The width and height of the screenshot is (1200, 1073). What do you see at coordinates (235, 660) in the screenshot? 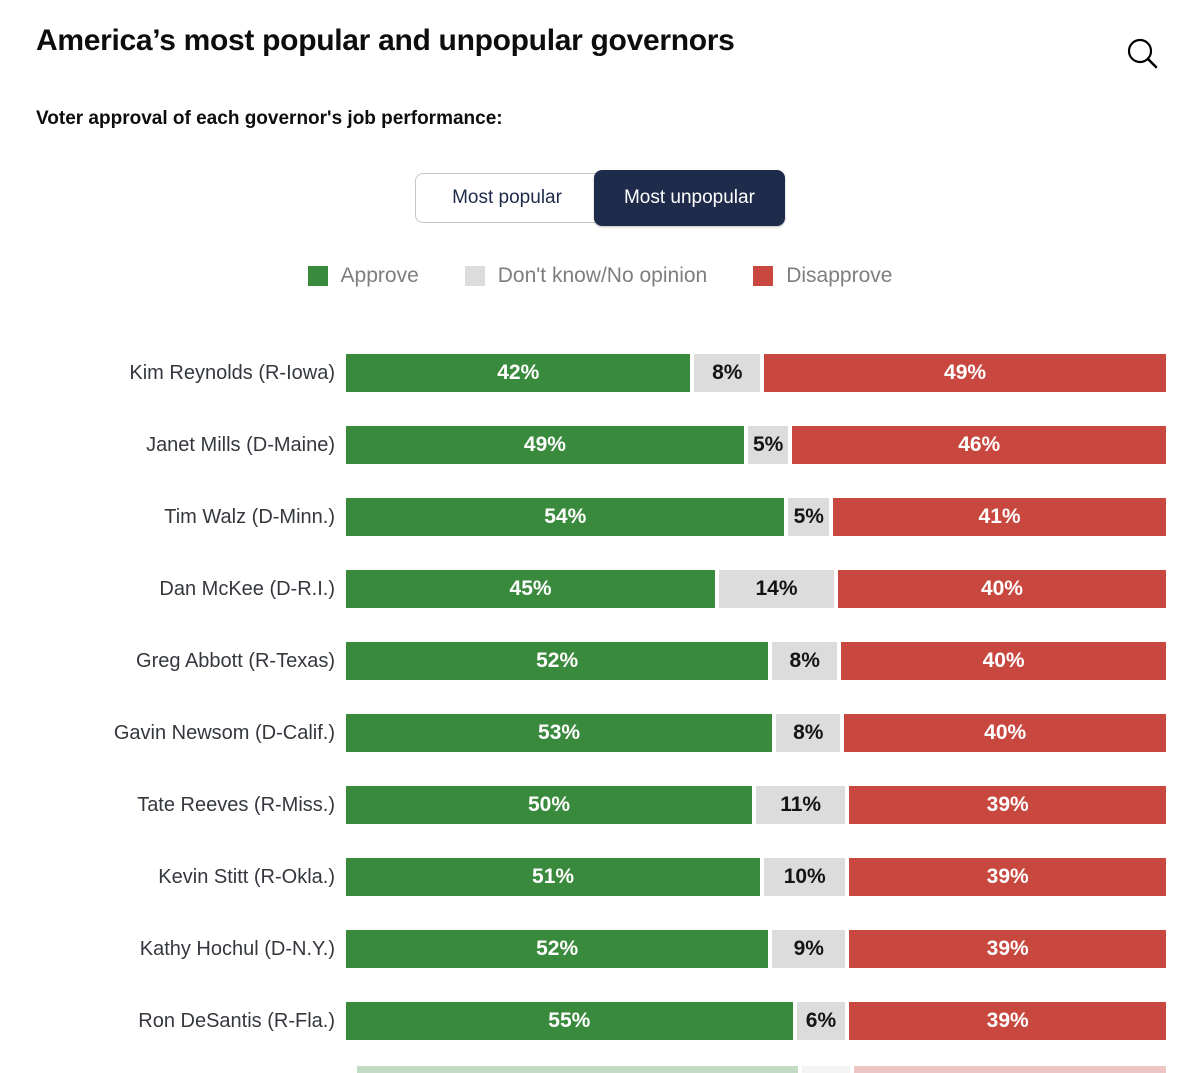
I see `governor-label: Greg Abbott (R-Texas)` at bounding box center [235, 660].